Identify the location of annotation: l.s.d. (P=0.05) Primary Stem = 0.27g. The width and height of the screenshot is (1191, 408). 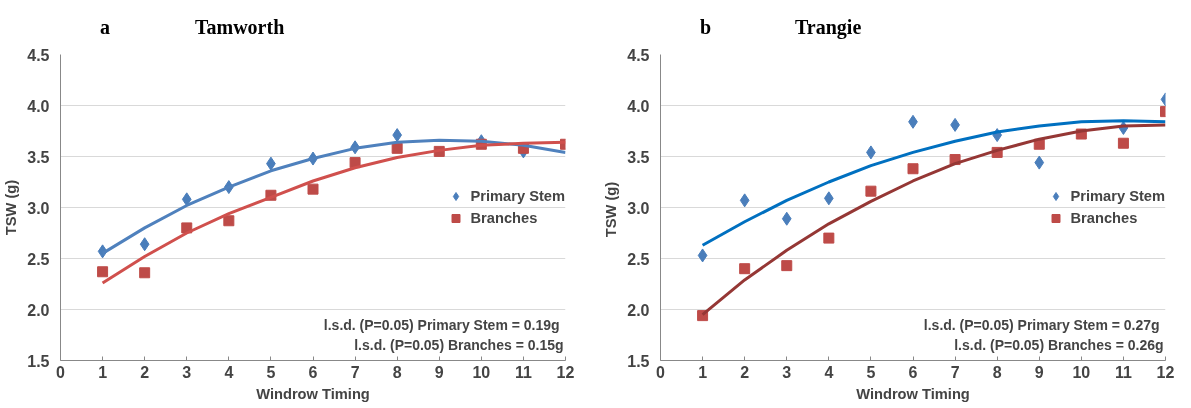
(1041, 324).